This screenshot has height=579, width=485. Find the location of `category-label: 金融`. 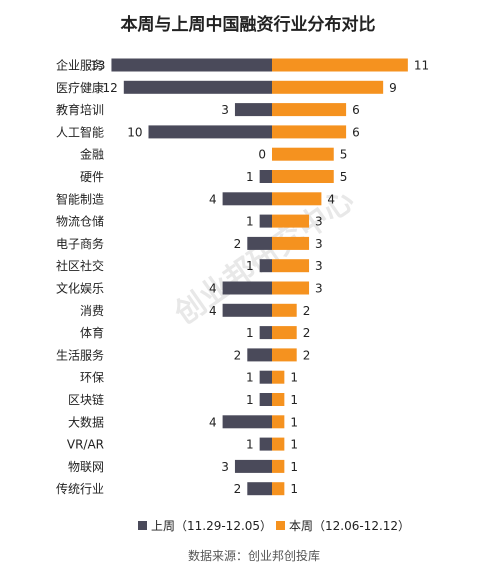

category-label: 金融 is located at coordinates (92, 154).